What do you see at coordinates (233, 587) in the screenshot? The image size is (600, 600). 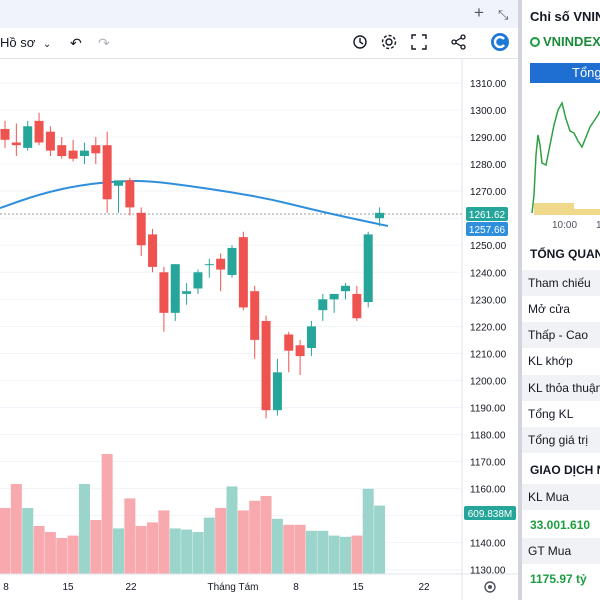 I see `time-tick-label: Tháng Tám` at bounding box center [233, 587].